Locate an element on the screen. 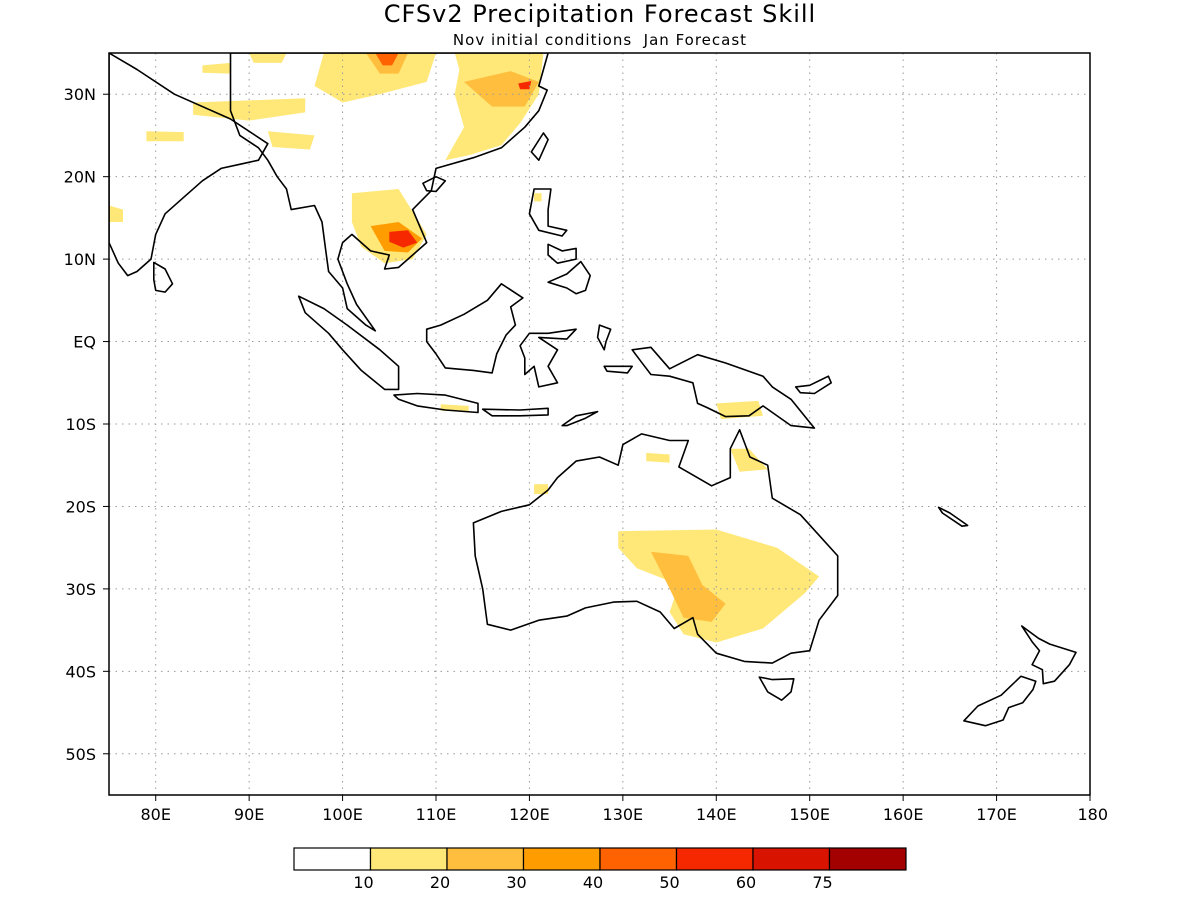 This screenshot has width=1200, height=900. coastline-hainan is located at coordinates (434, 184).